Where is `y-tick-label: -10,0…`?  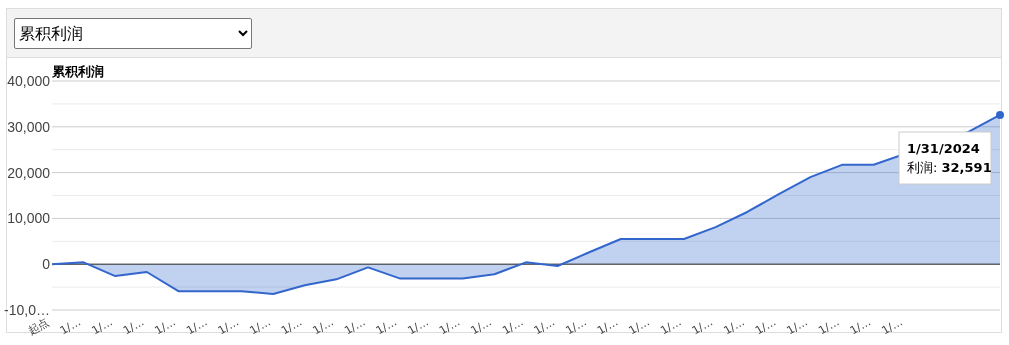
y-tick-label: -10,0… is located at coordinates (27, 310).